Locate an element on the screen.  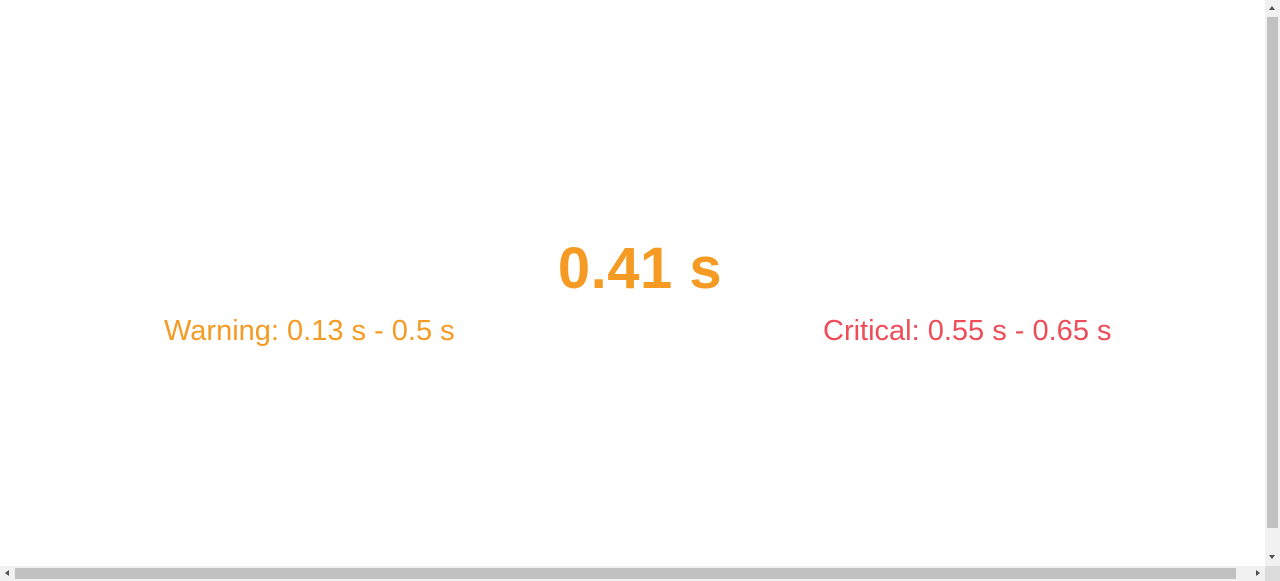
scrollbar-corner is located at coordinates (1272, 573).